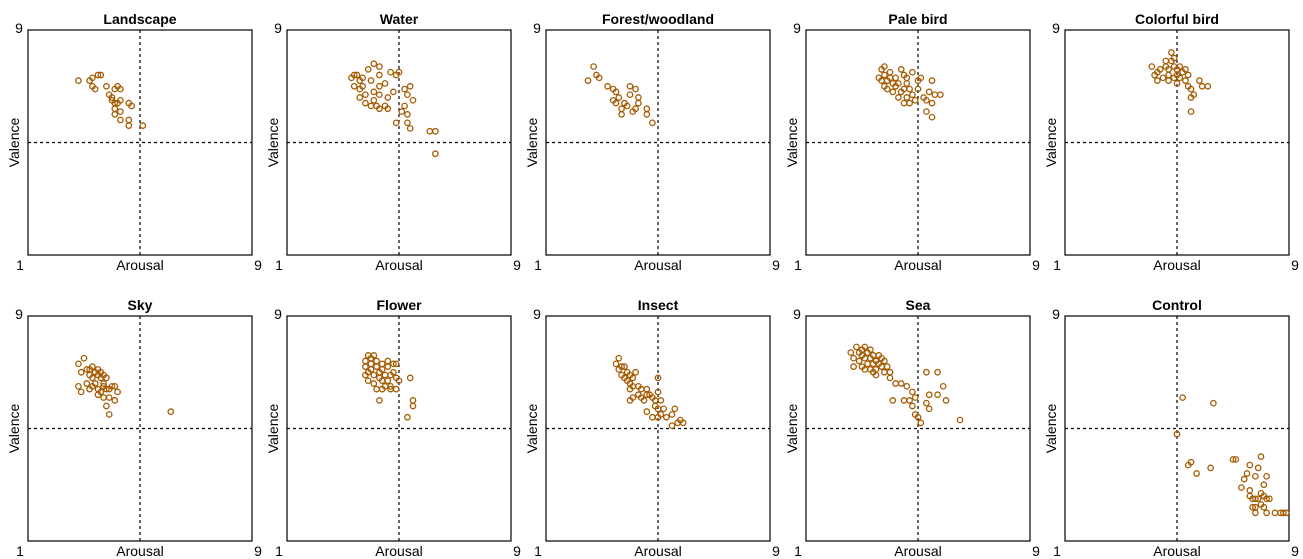 Image resolution: width=1303 pixels, height=559 pixels. Describe the element at coordinates (134, 142) in the screenshot. I see `panel-landscape: Landscape Arousal 1 9 9 Valence` at that location.